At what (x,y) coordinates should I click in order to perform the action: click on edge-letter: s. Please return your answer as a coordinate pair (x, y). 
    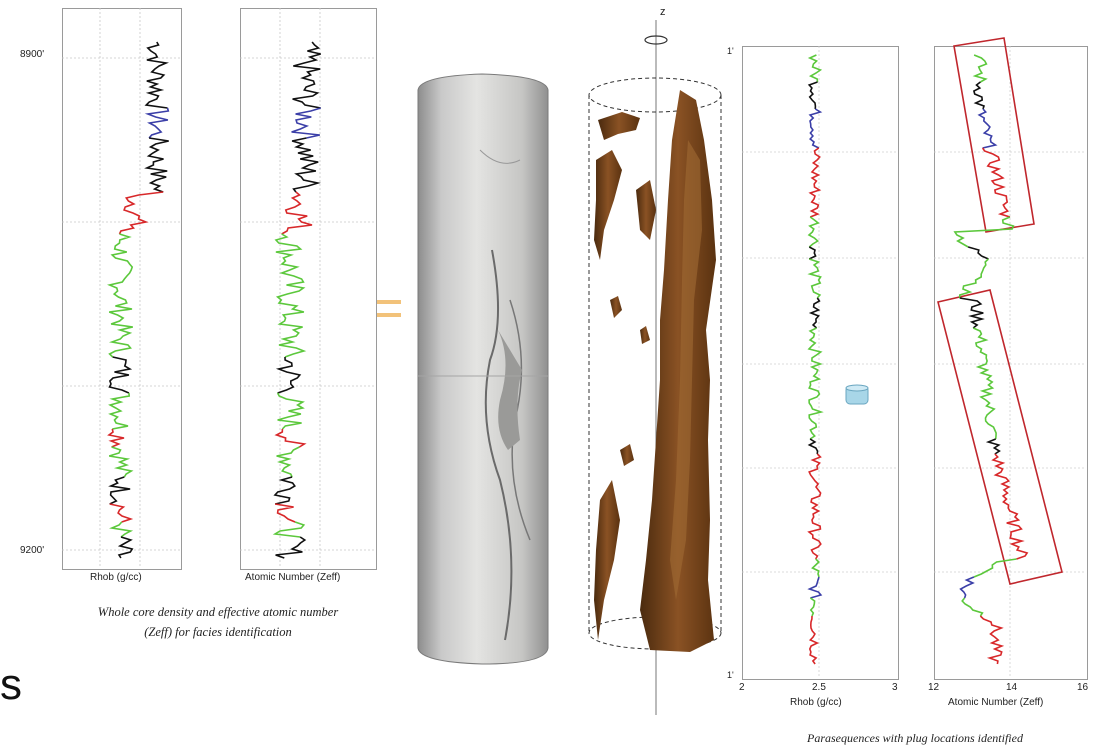
    Looking at the image, I should click on (11, 684).